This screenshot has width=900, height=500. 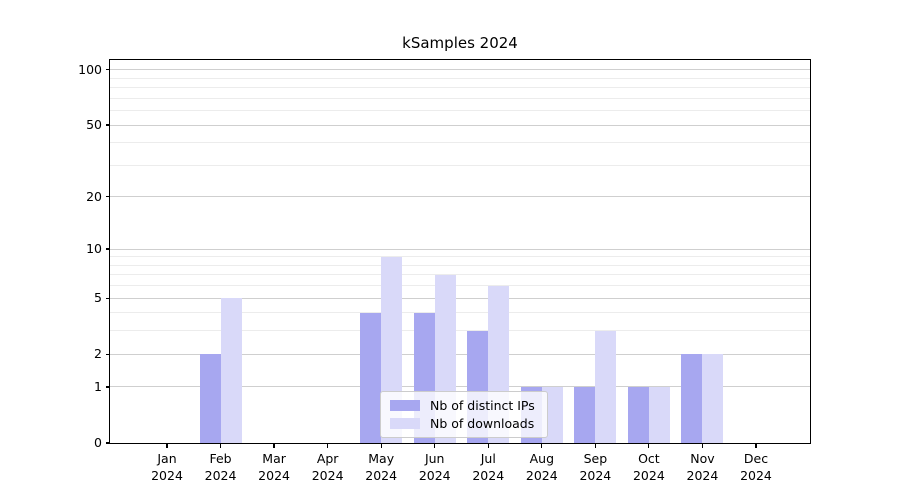 I want to click on legend-item-downloads: Nb of downloads, so click(x=464, y=423).